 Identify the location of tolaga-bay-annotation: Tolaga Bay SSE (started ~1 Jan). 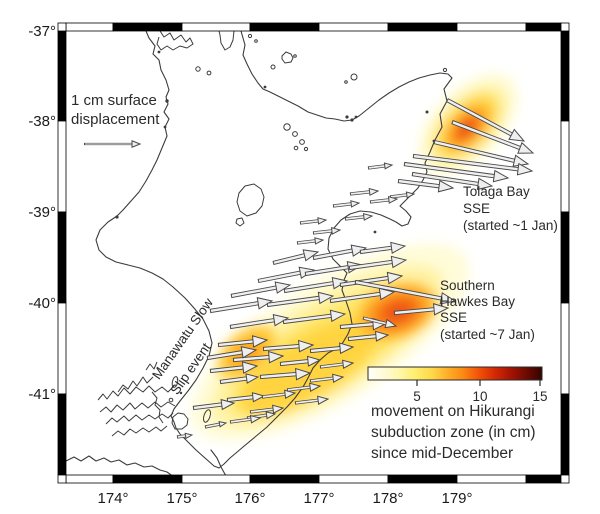
(510, 208).